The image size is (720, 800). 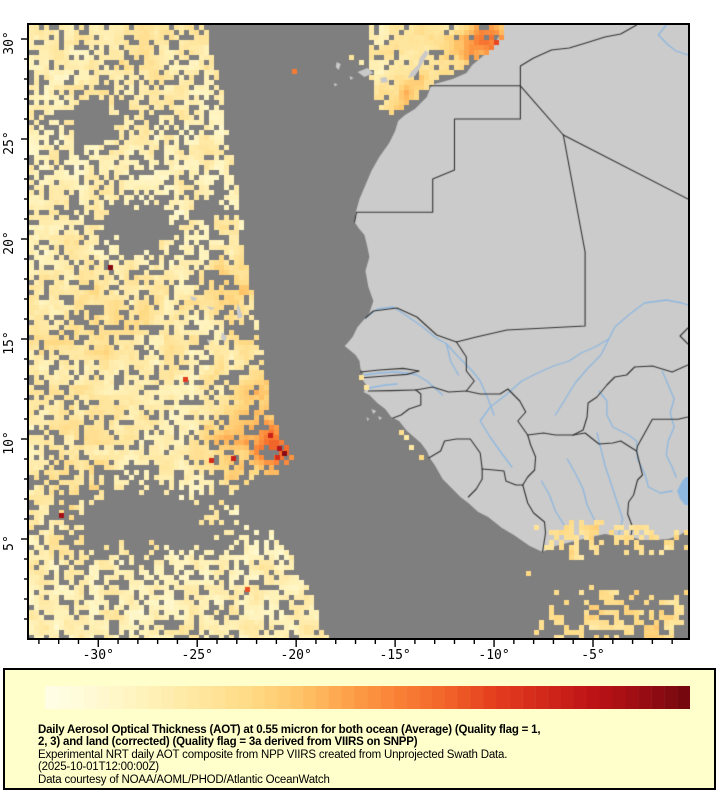 What do you see at coordinates (9, 543) in the screenshot?
I see `y-axis-tick-label: 5°` at bounding box center [9, 543].